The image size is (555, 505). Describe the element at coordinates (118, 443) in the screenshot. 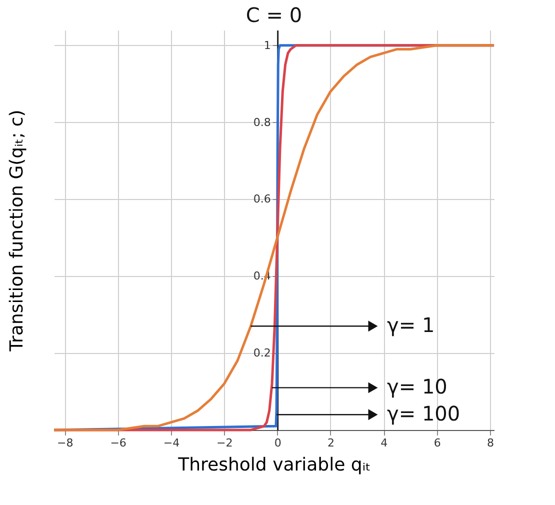

I see `x-tick-label: −6` at that location.